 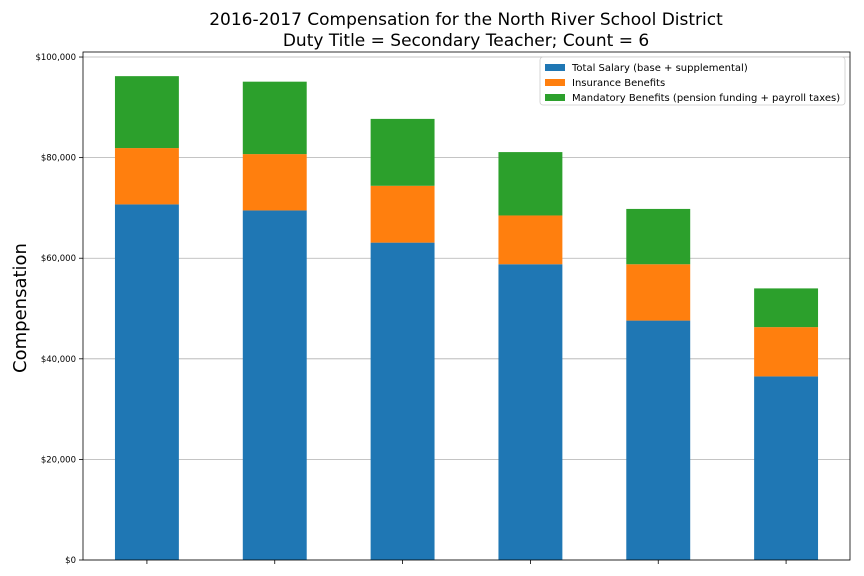 What do you see at coordinates (20, 308) in the screenshot?
I see `y-axis-label: Compensation` at bounding box center [20, 308].